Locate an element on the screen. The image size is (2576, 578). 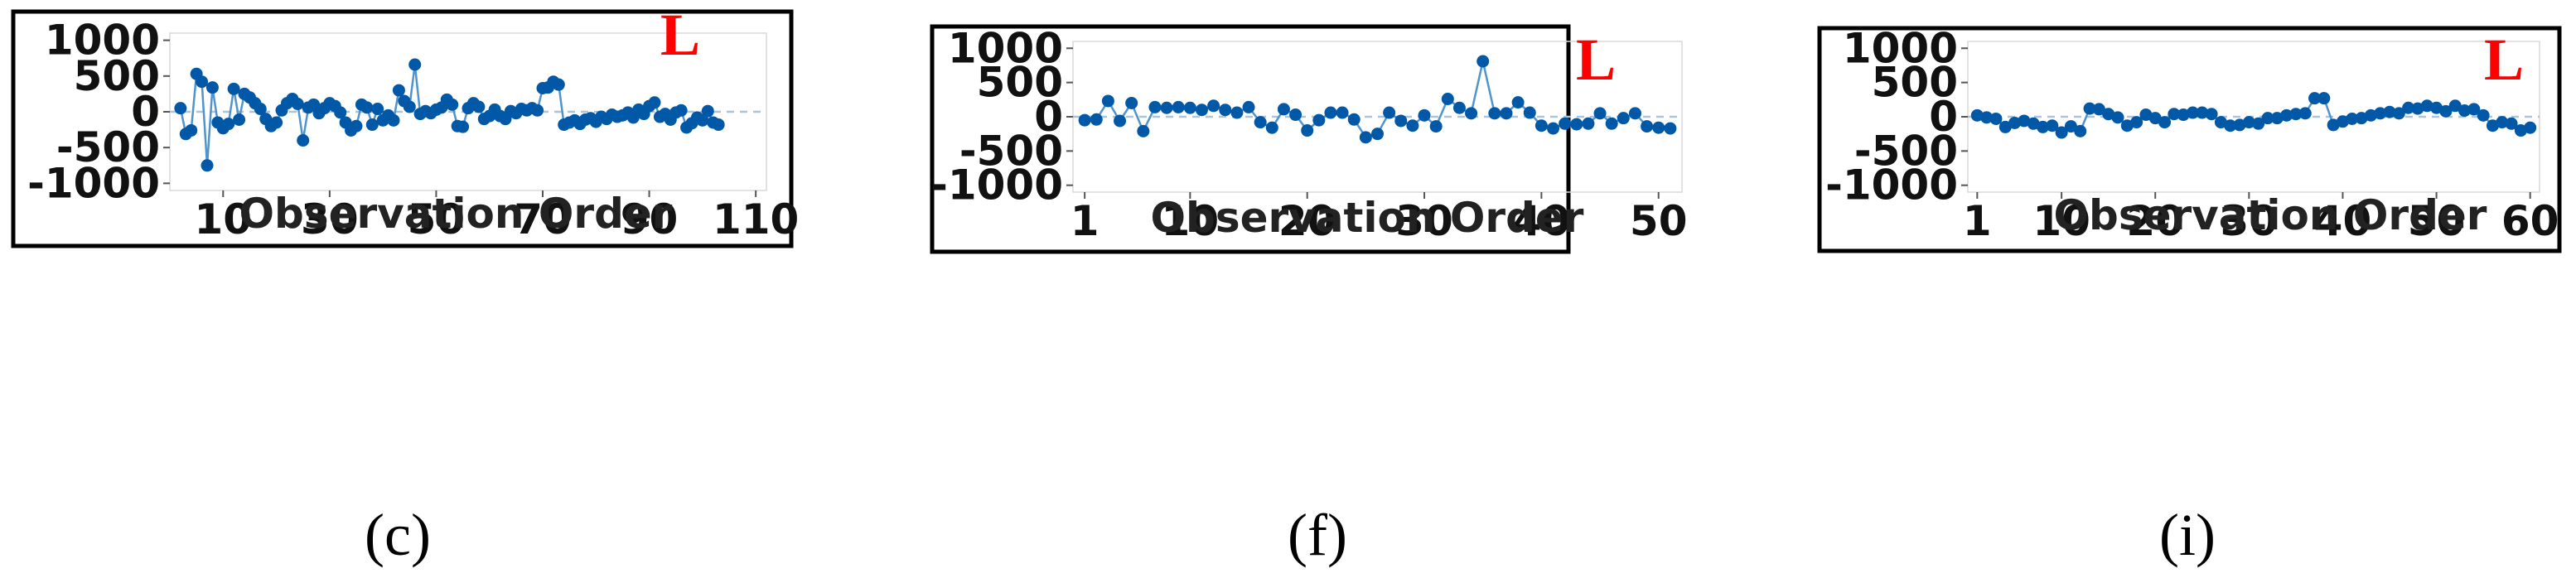
x-axis-label: Observation Order is located at coordinates (456, 214).